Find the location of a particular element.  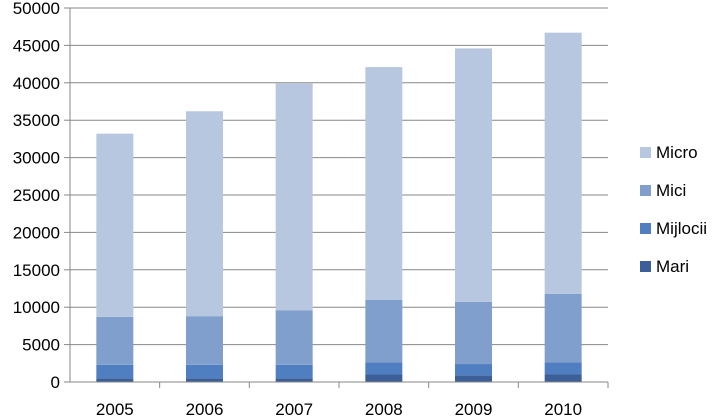

legend-label-mari: Mari is located at coordinates (672, 266).